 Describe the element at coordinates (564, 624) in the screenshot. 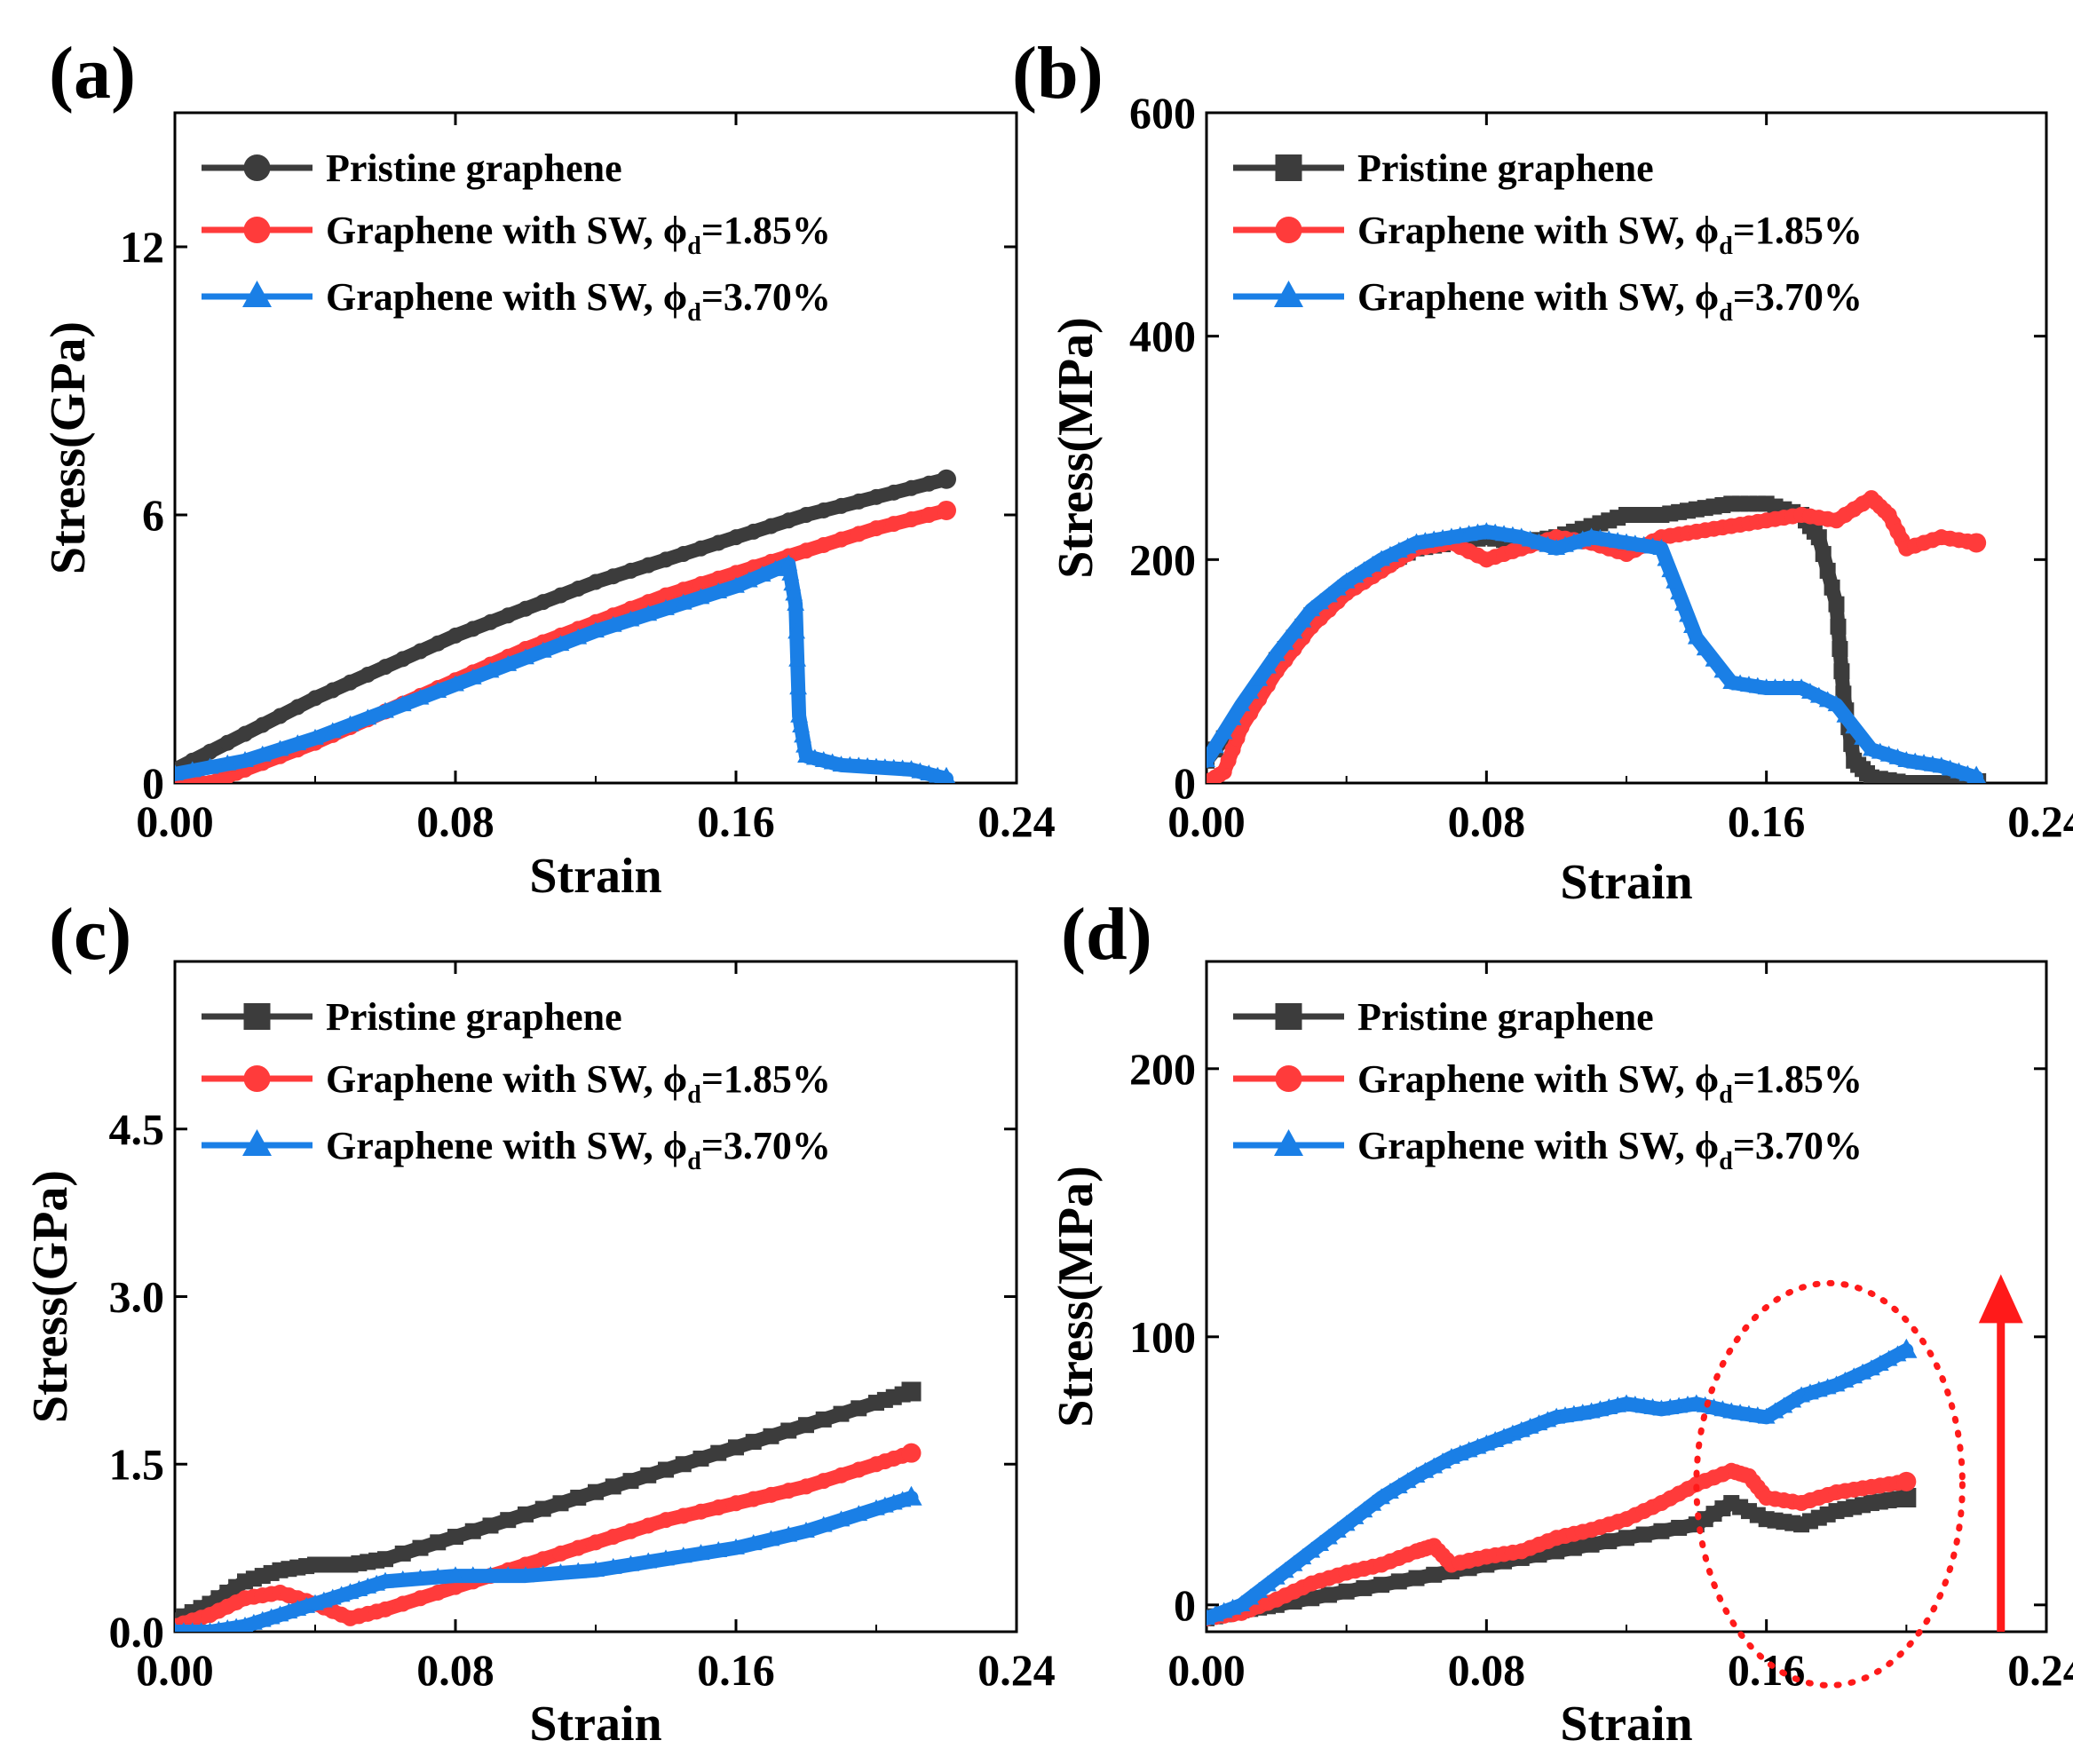

I see `series-line` at that location.